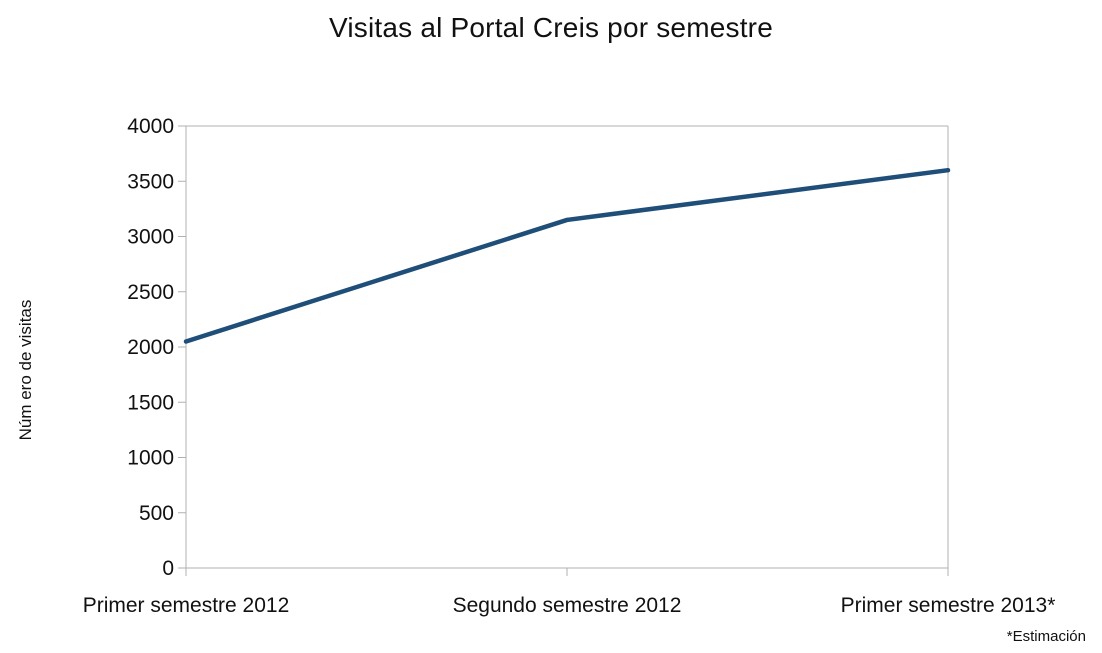 Image resolution: width=1102 pixels, height=653 pixels. What do you see at coordinates (150, 402) in the screenshot?
I see `y-tick-label: 1500` at bounding box center [150, 402].